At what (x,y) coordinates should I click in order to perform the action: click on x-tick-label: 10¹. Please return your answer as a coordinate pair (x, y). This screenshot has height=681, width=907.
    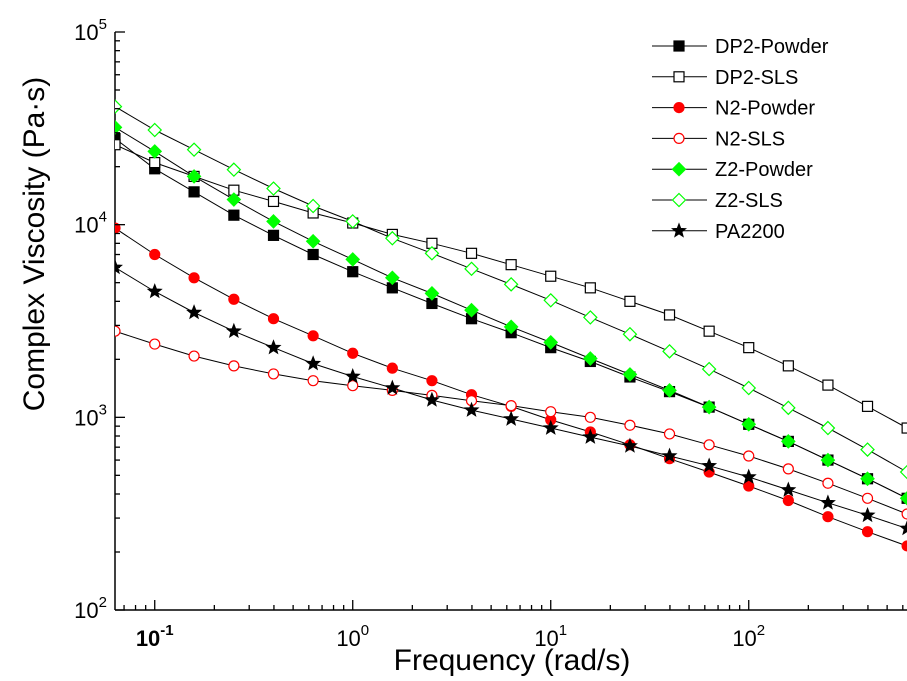
    Looking at the image, I should click on (550, 636).